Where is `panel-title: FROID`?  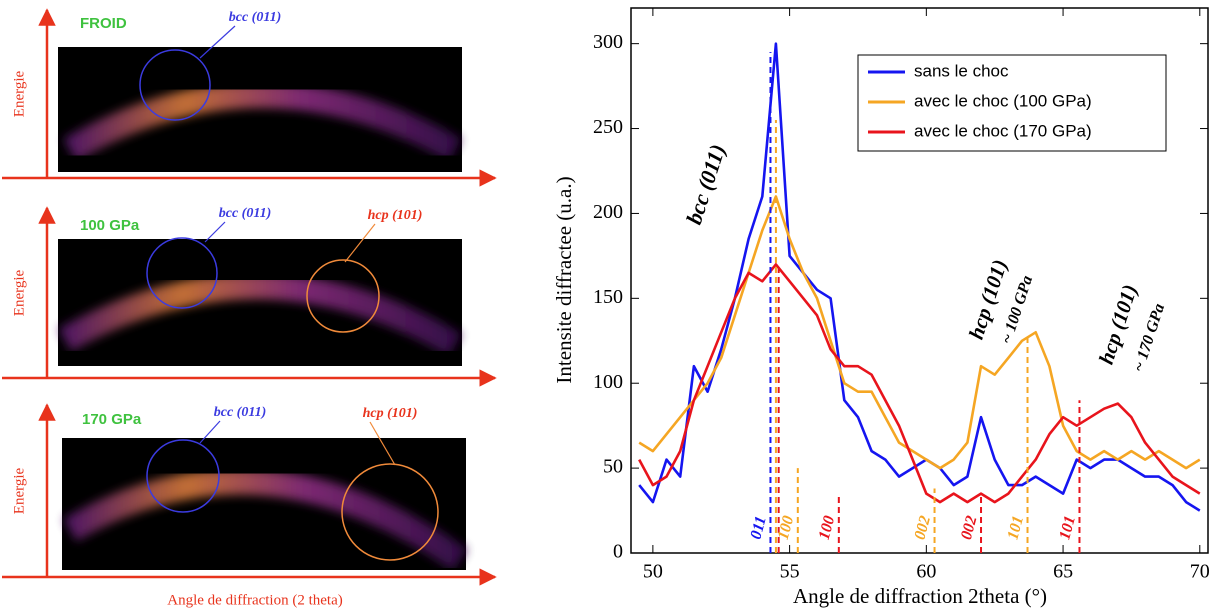
panel-title: FROID is located at coordinates (103, 23).